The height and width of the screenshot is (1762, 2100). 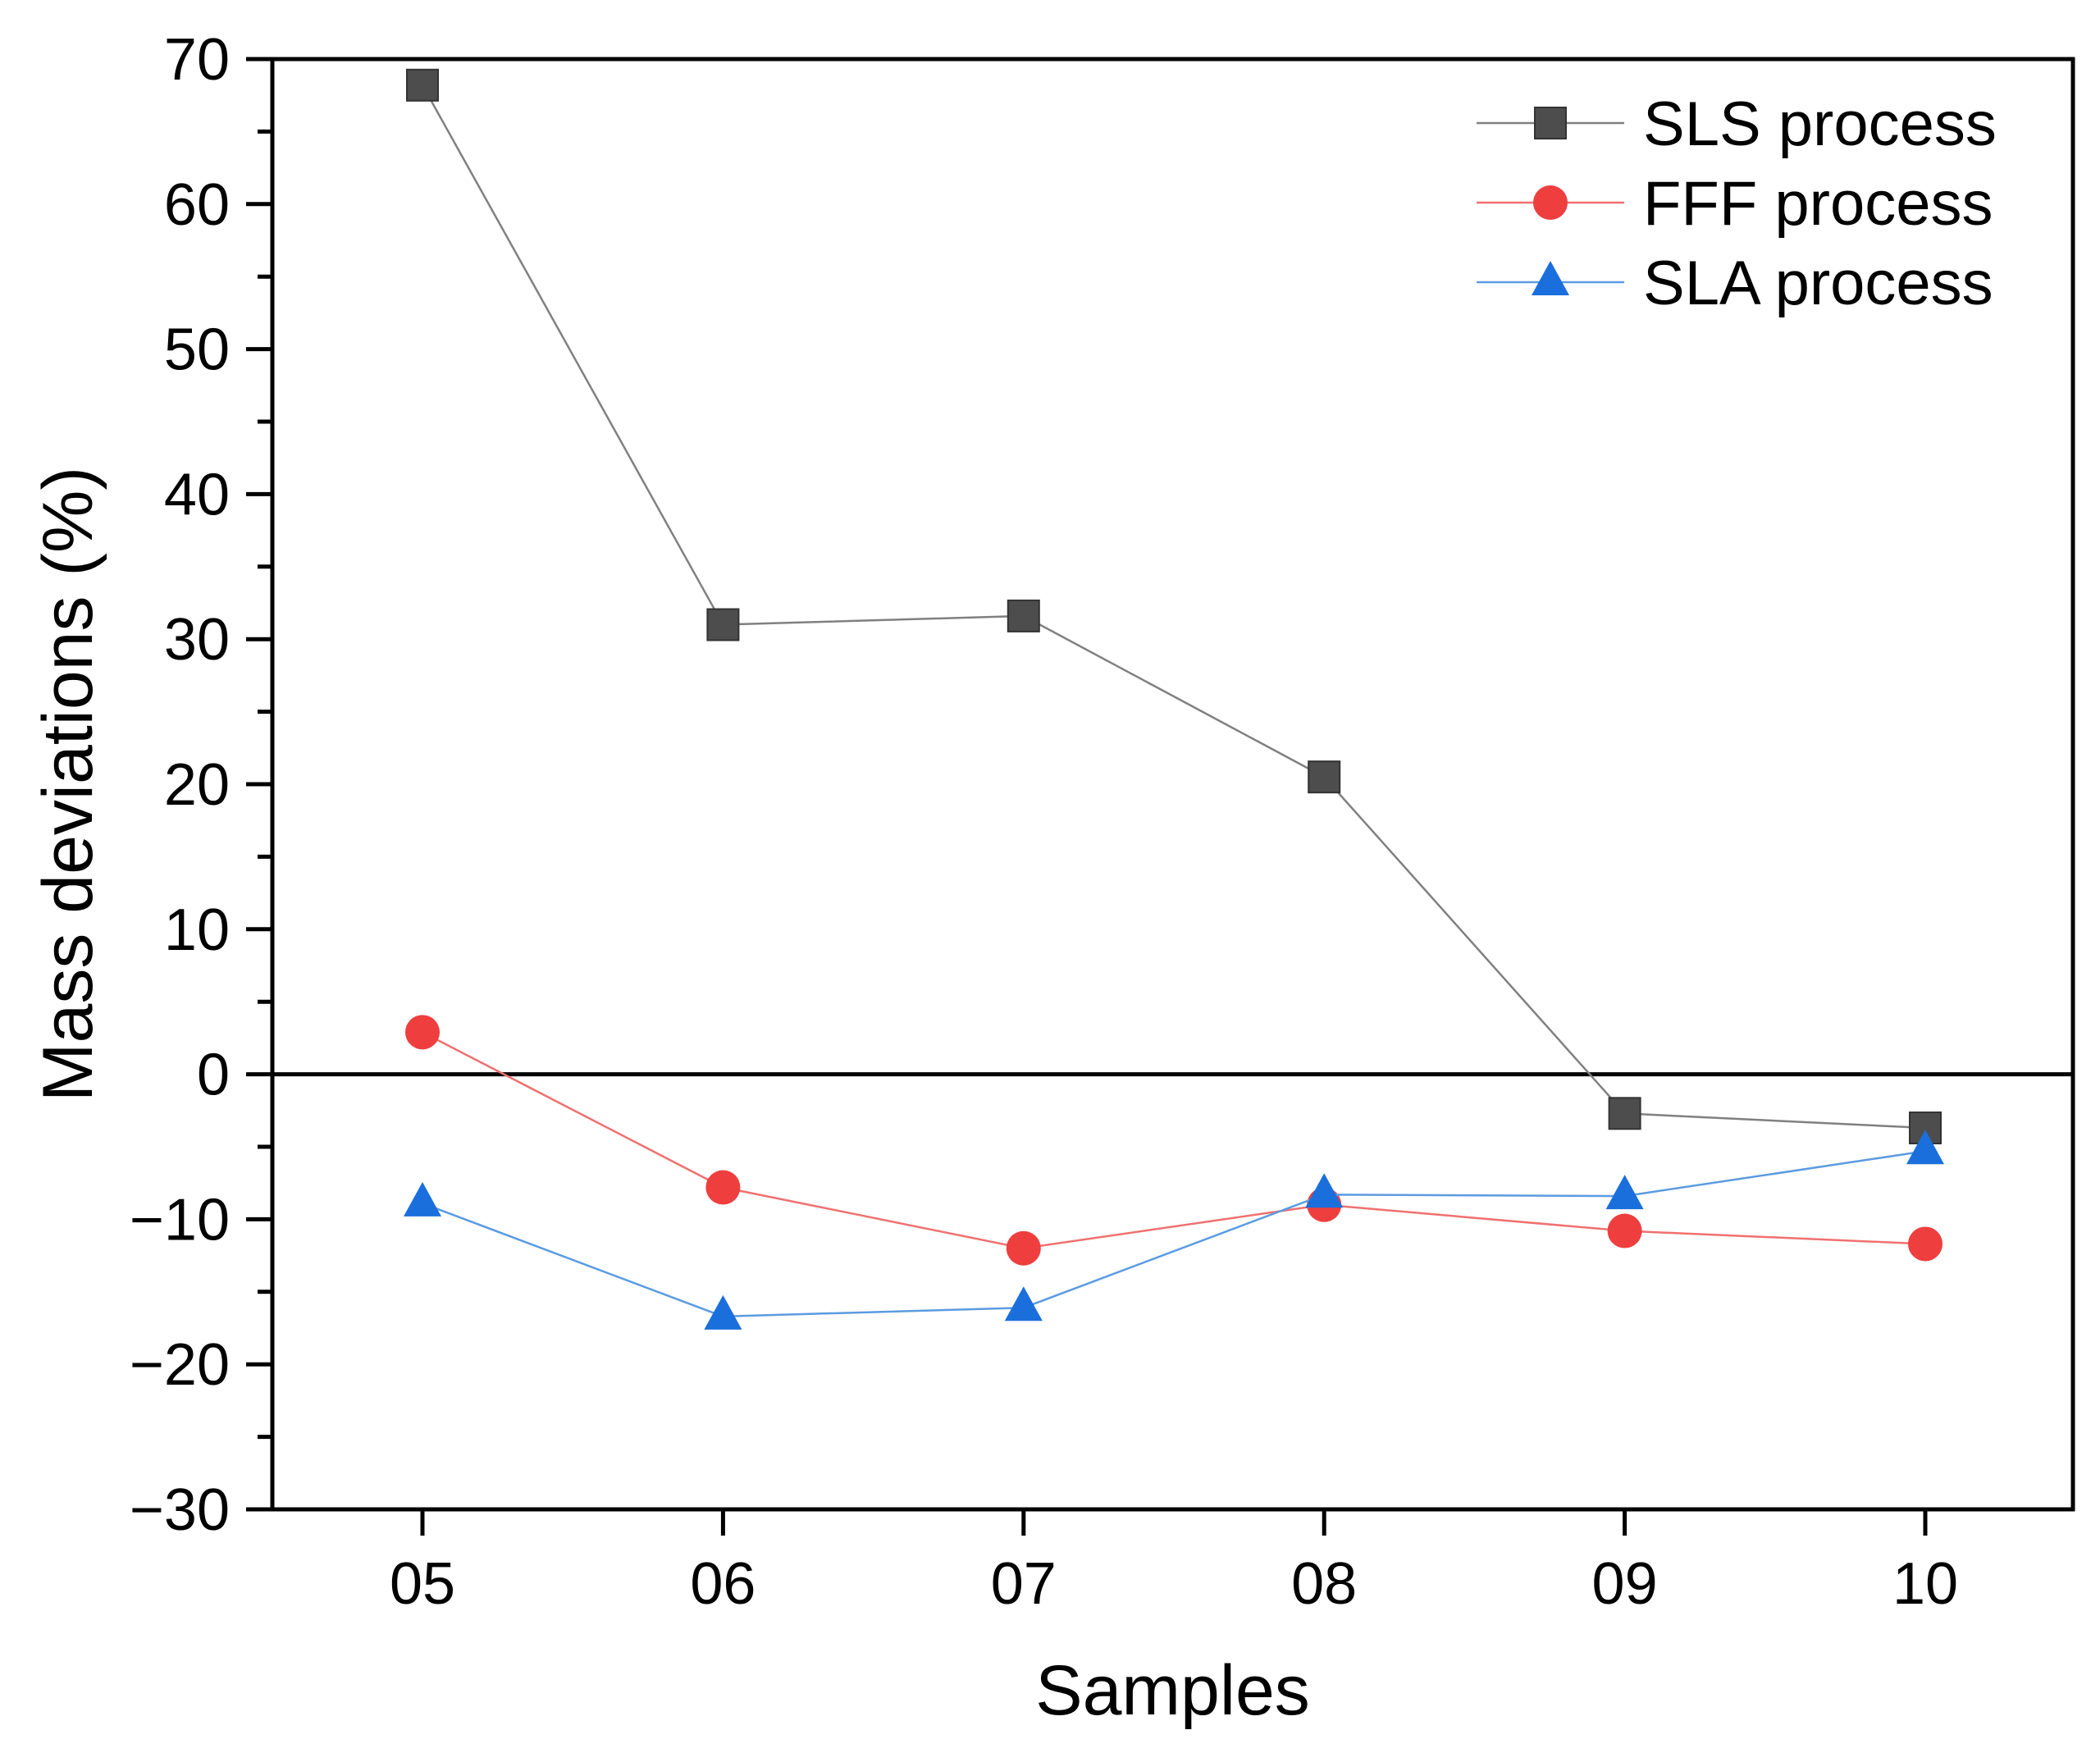 What do you see at coordinates (1024, 1584) in the screenshot?
I see `x-tick-label: 07` at bounding box center [1024, 1584].